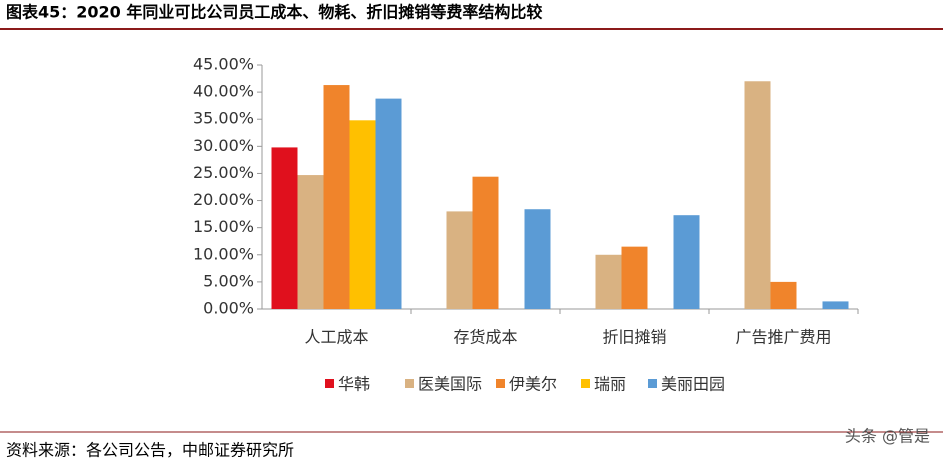 The height and width of the screenshot is (465, 943). I want to click on y-tick-label: 15.00%, so click(223, 226).